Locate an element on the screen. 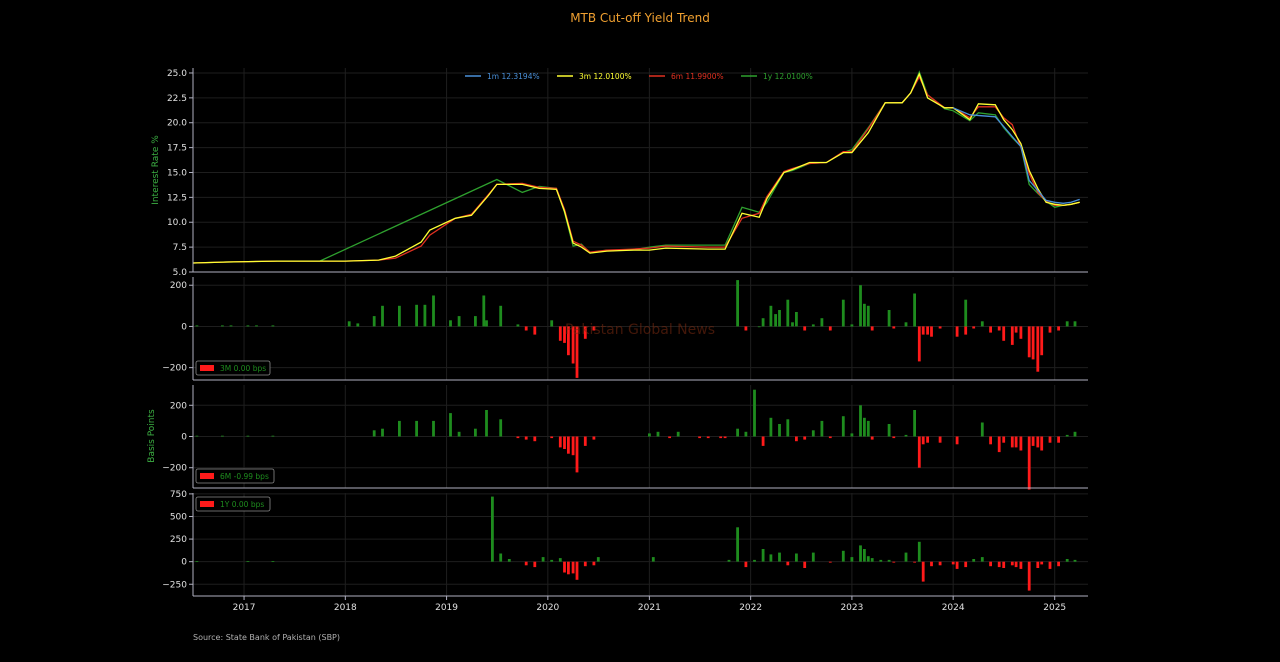  x-tick-label: 2025 is located at coordinates (1054, 608).